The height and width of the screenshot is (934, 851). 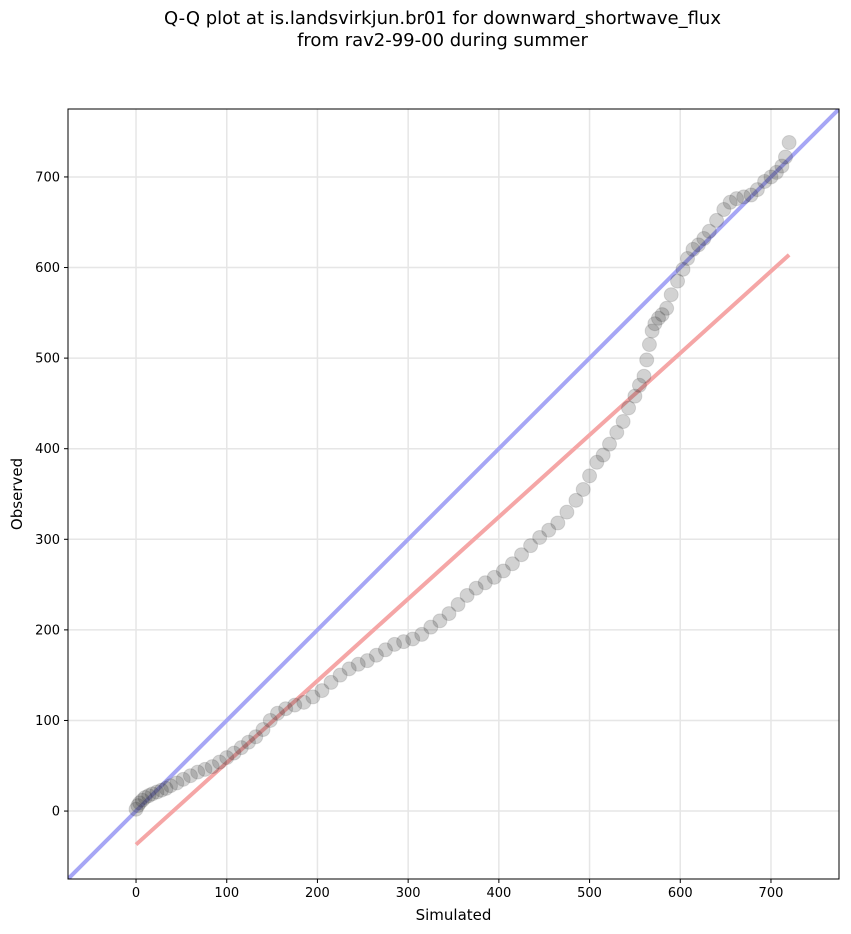 I want to click on y-tick-label: 200, so click(x=47, y=630).